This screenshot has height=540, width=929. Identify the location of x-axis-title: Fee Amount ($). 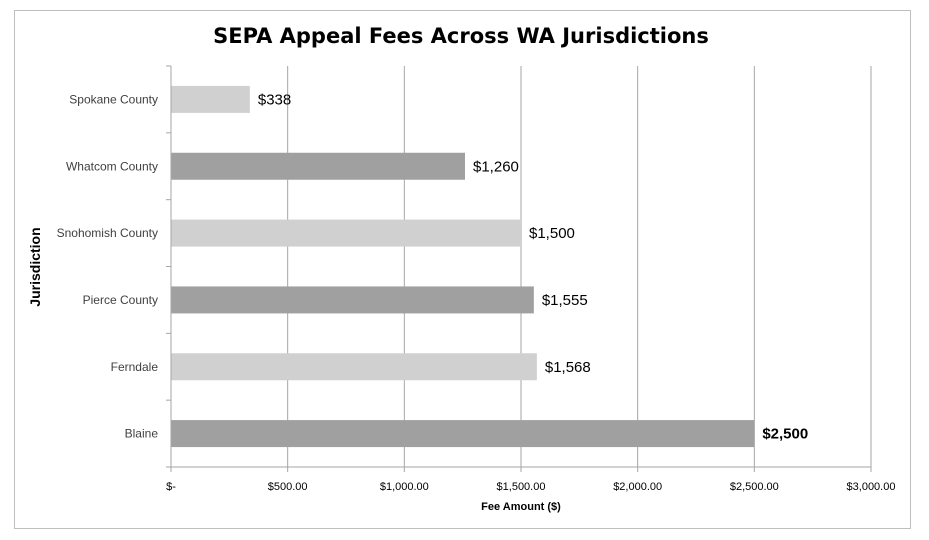
(521, 507).